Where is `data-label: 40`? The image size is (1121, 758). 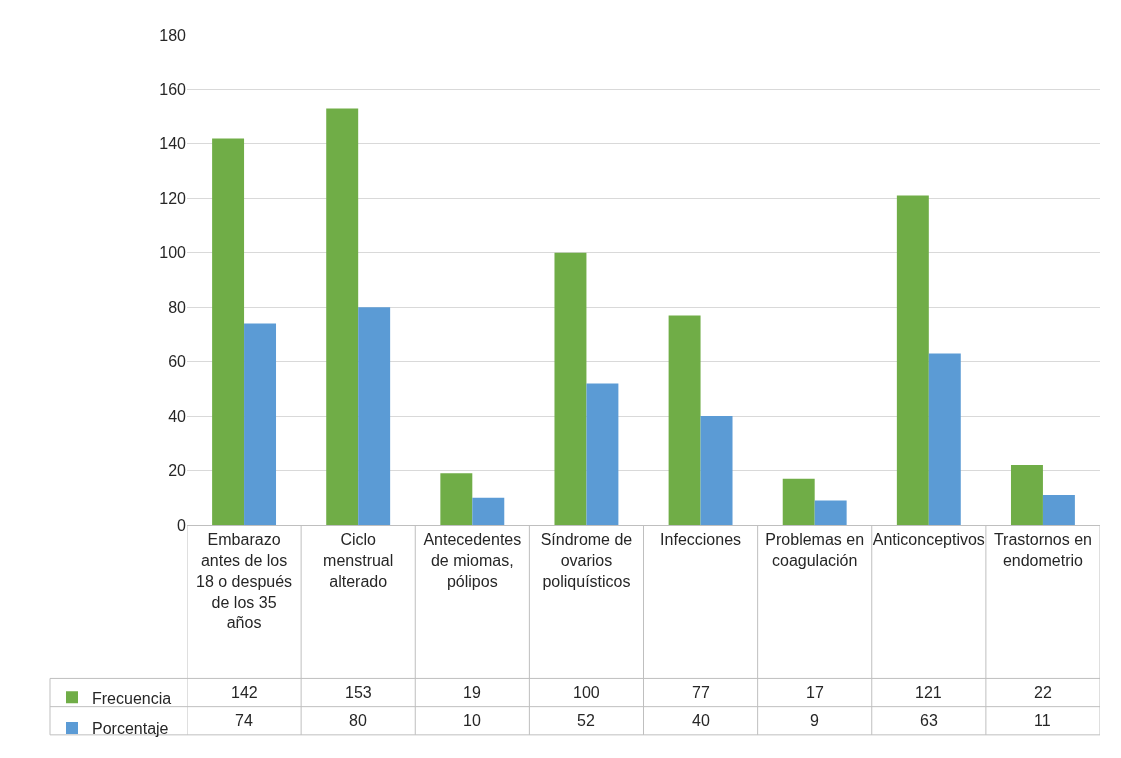
data-label: 40 is located at coordinates (701, 720).